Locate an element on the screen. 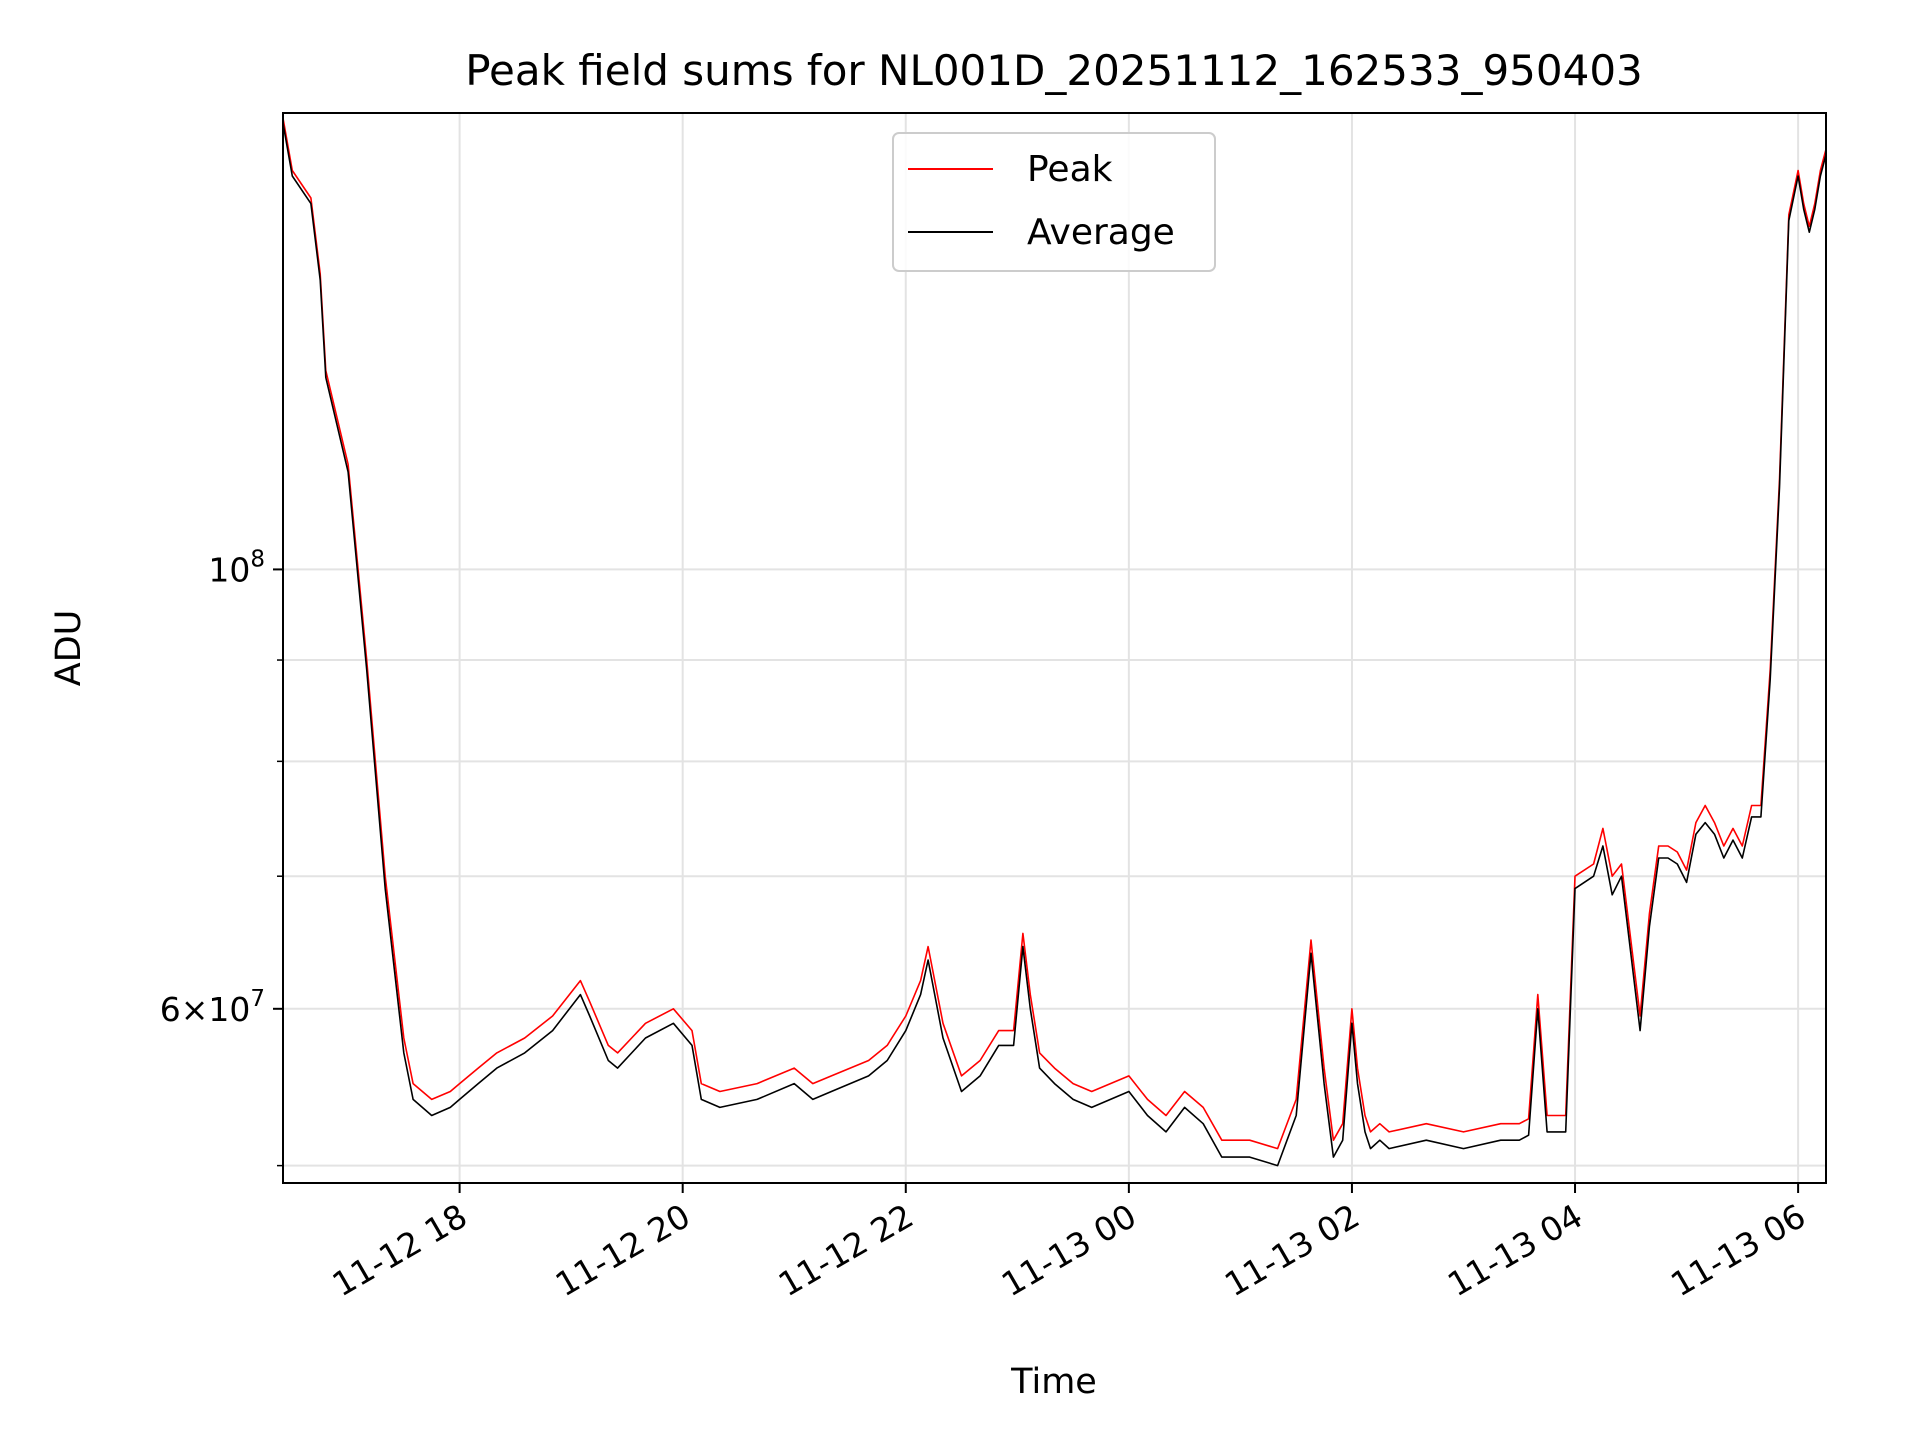 The height and width of the screenshot is (1440, 1920). legend-label-average: Average is located at coordinates (1101, 232).